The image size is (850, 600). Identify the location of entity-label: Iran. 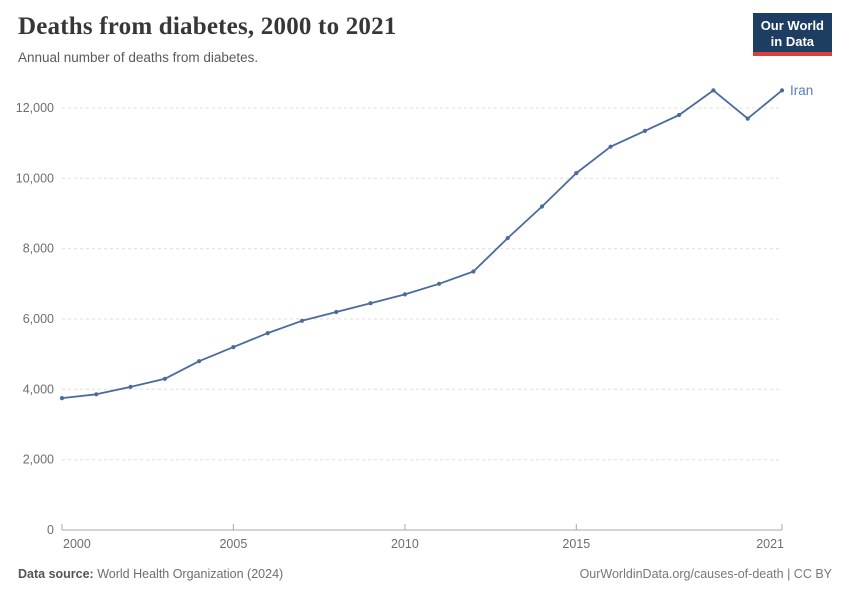
(801, 90).